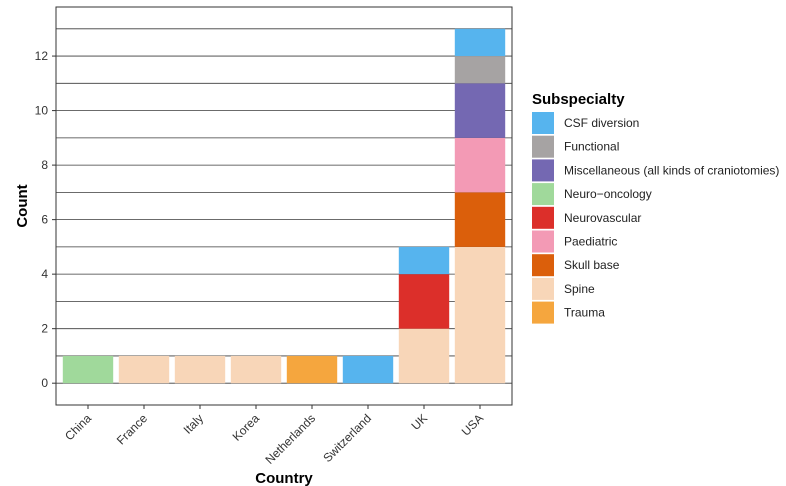  I want to click on bar-usa-paediatric, so click(480, 165).